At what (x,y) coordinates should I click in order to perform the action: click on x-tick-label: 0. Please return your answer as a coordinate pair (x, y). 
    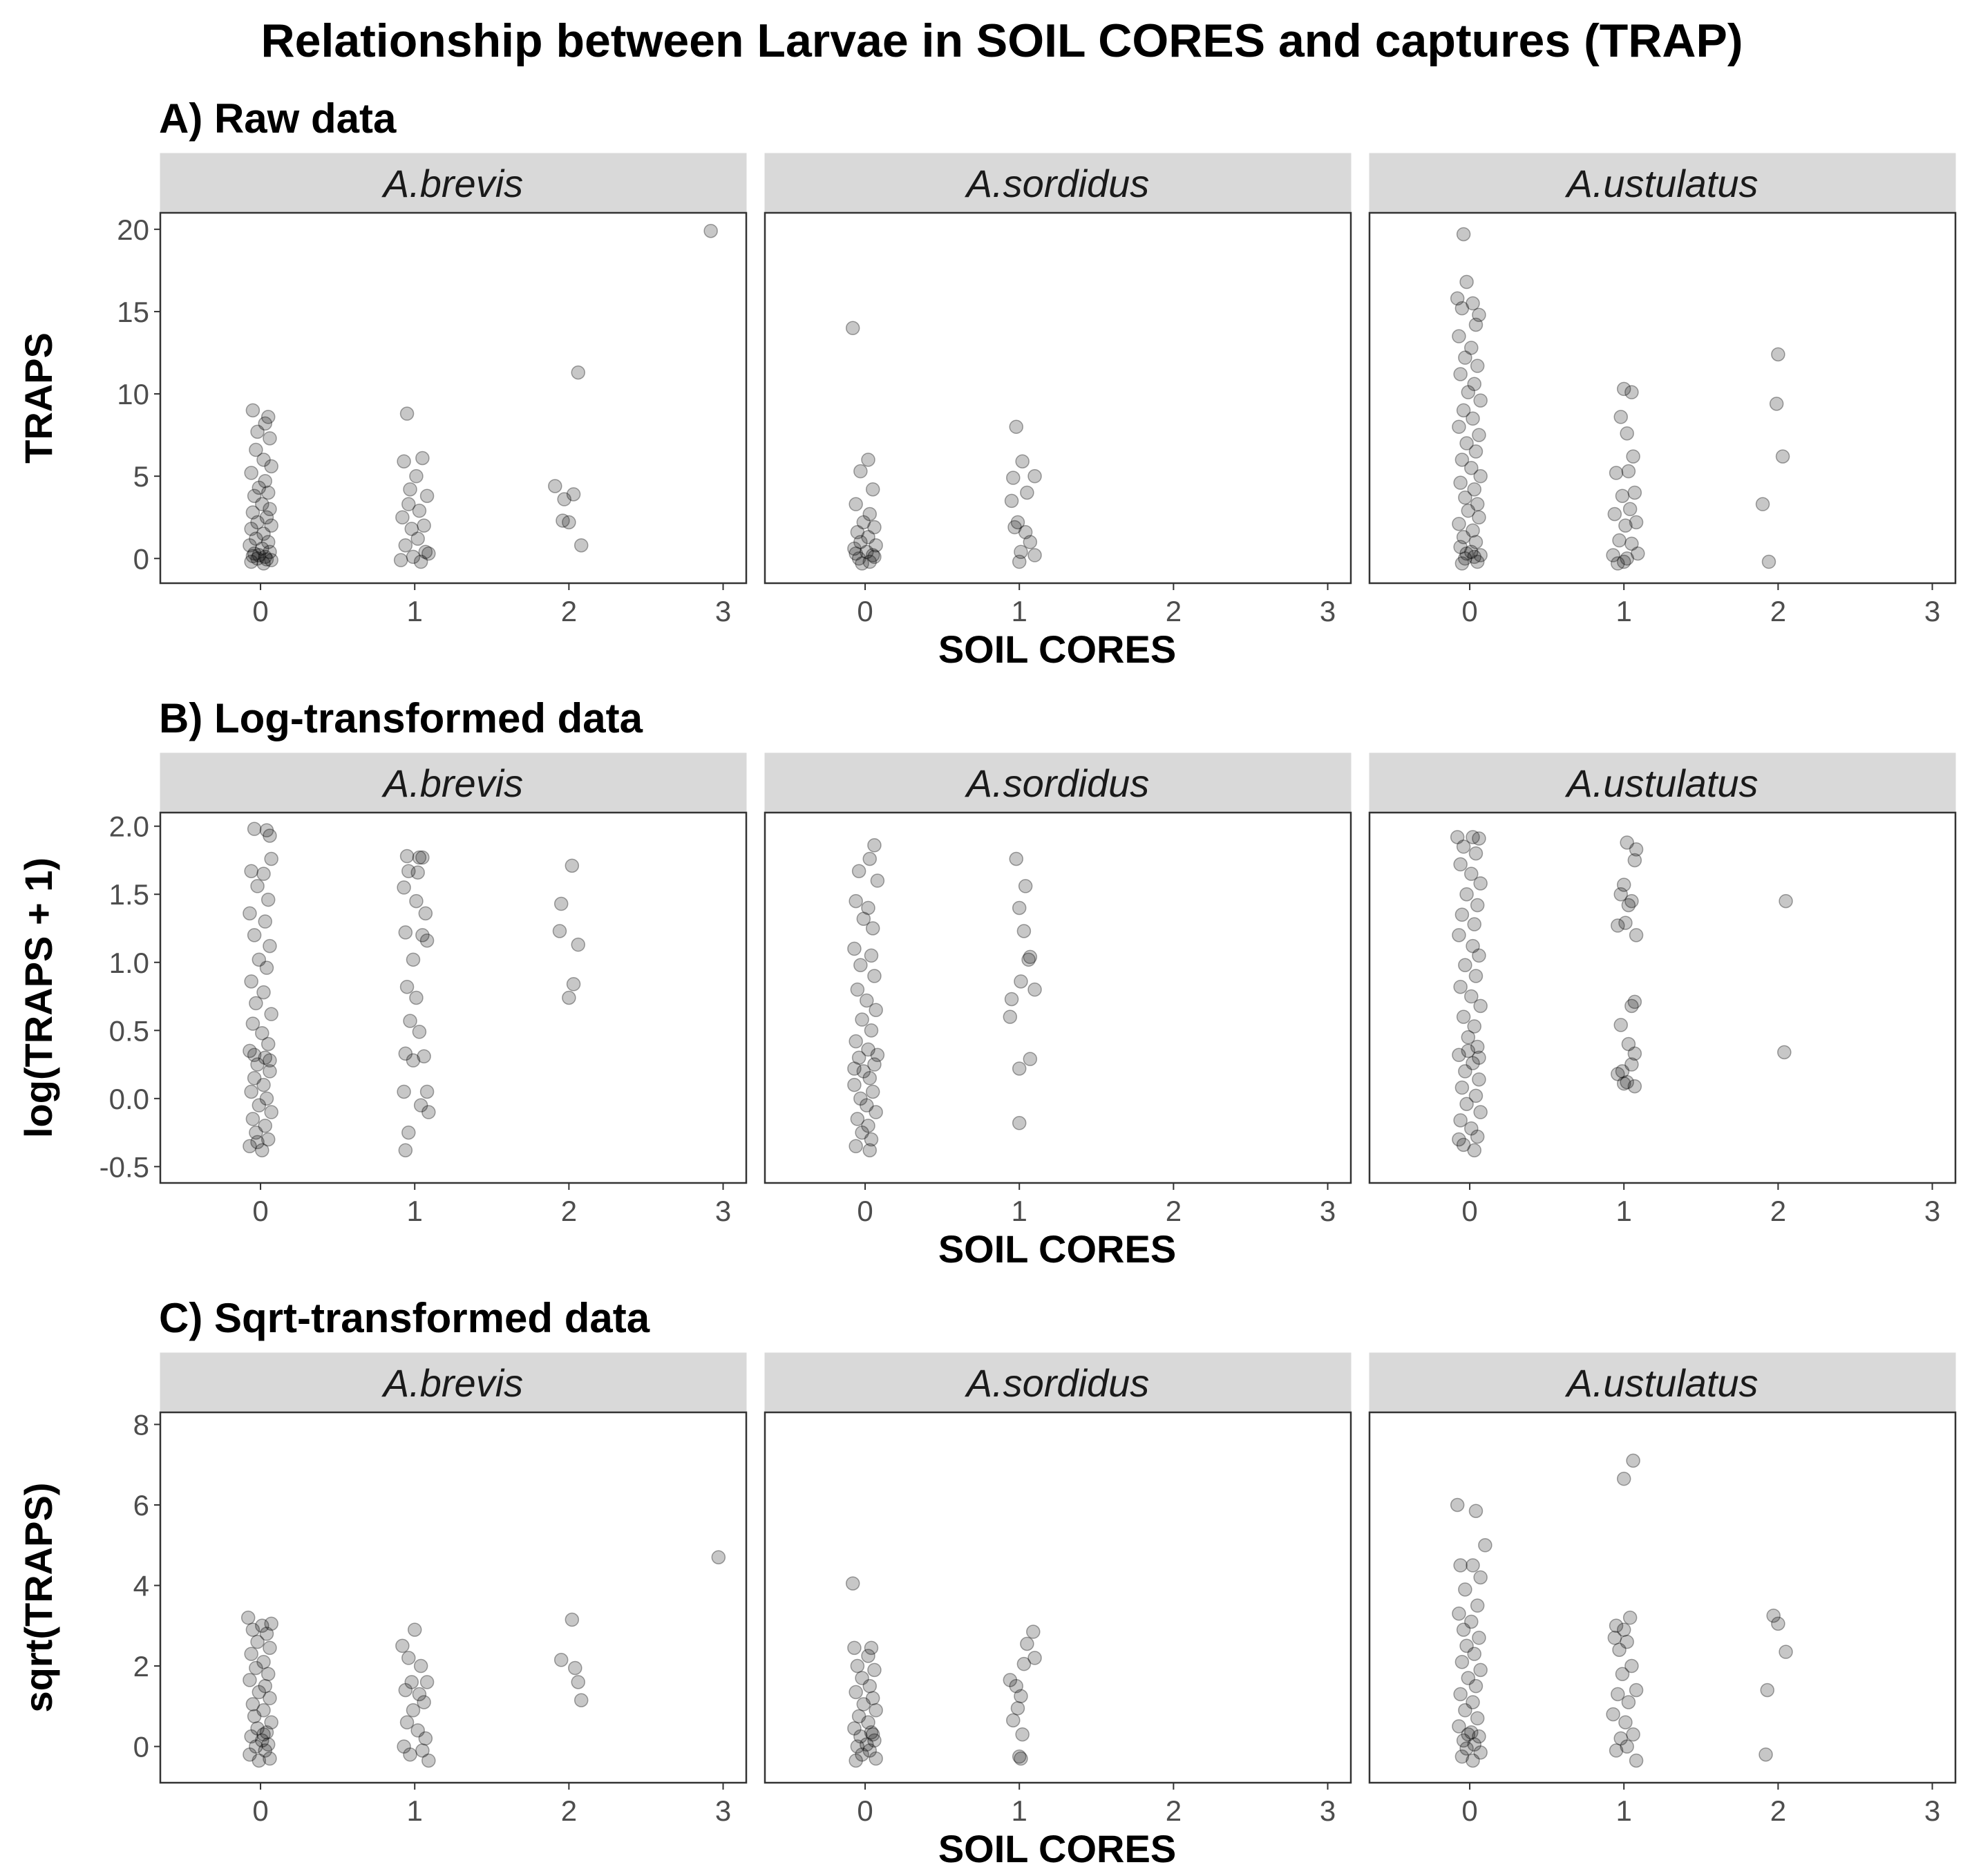
    Looking at the image, I should click on (260, 611).